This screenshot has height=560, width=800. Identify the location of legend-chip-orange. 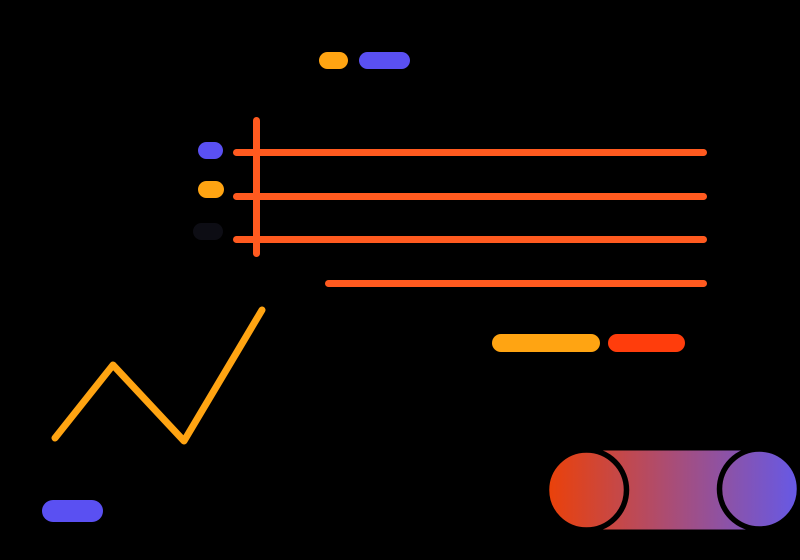
(333, 60).